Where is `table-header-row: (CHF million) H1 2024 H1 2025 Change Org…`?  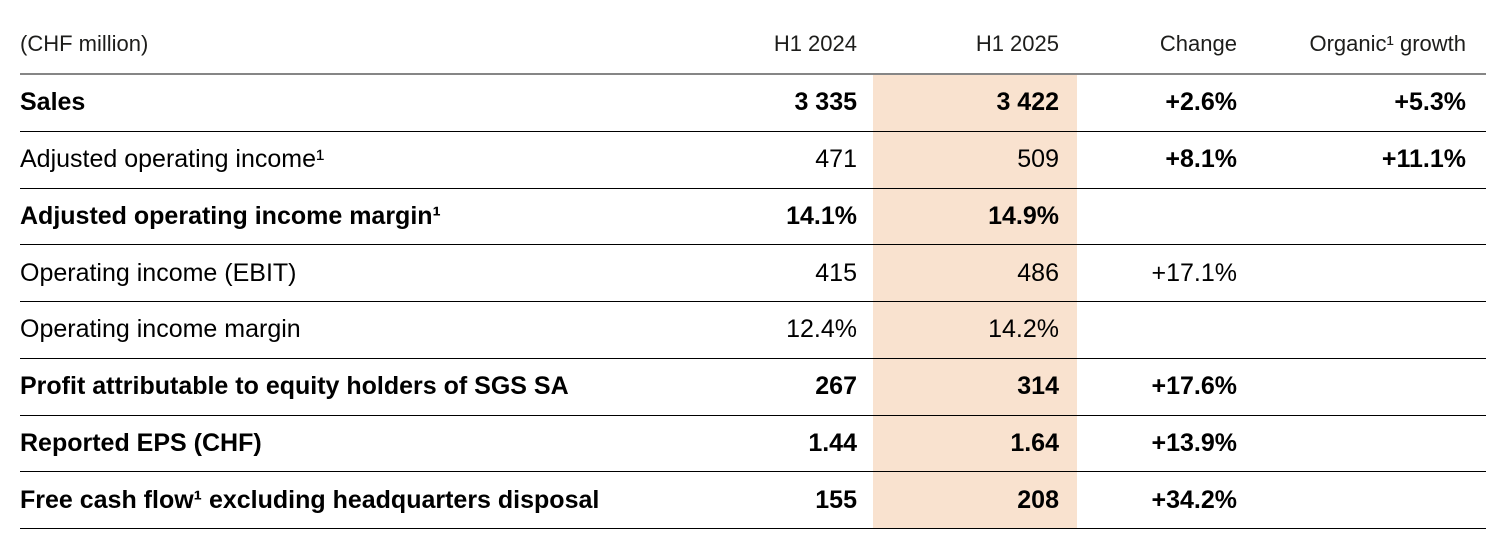 table-header-row: (CHF million) H1 2024 H1 2025 Change Org… is located at coordinates (753, 37).